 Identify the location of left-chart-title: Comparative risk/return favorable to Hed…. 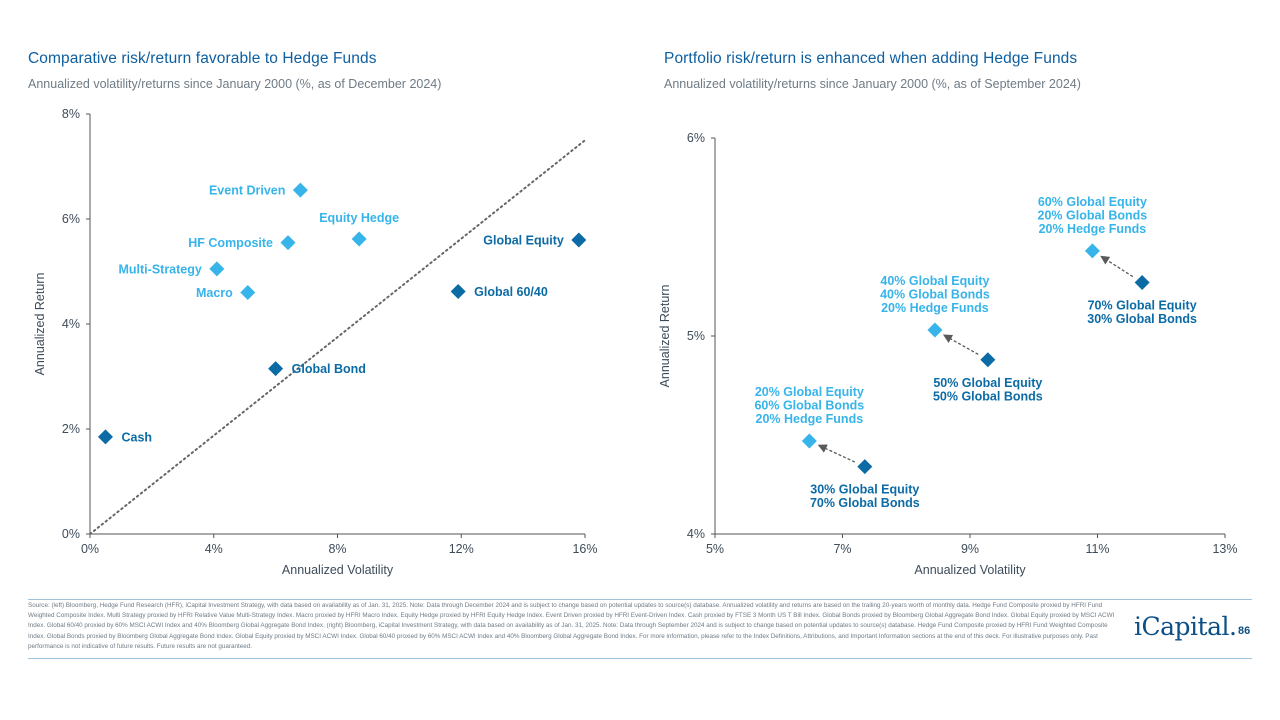
(202, 58).